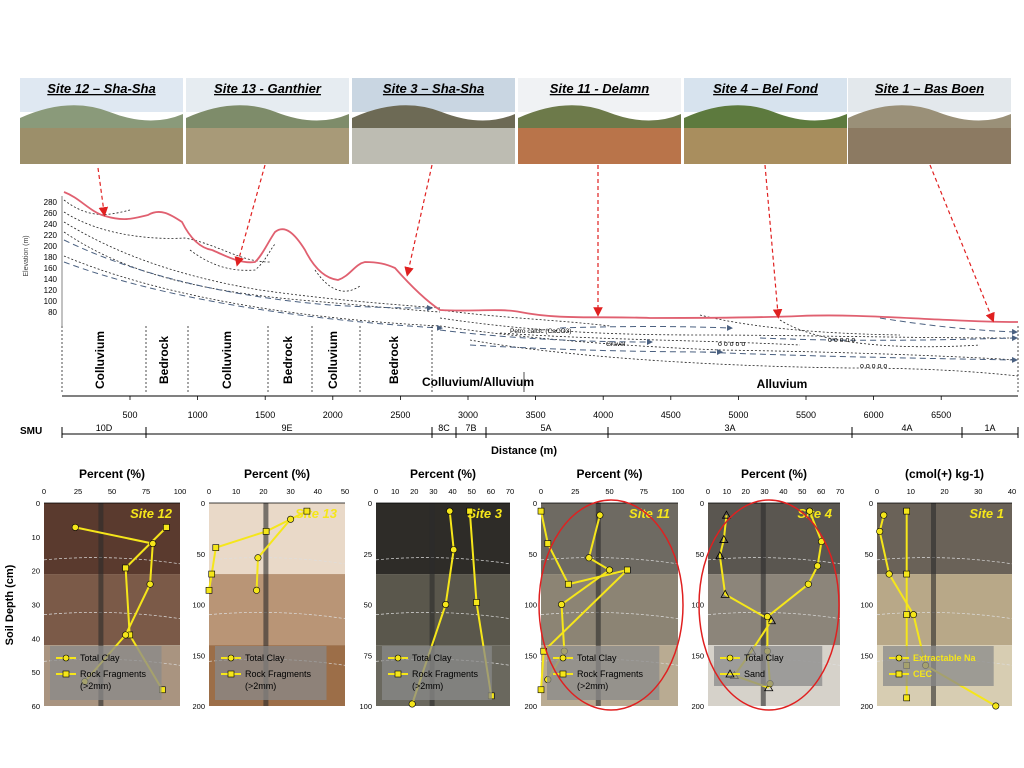 The image size is (1024, 768). Describe the element at coordinates (129, 415) in the screenshot. I see `distance-tick: 500` at that location.